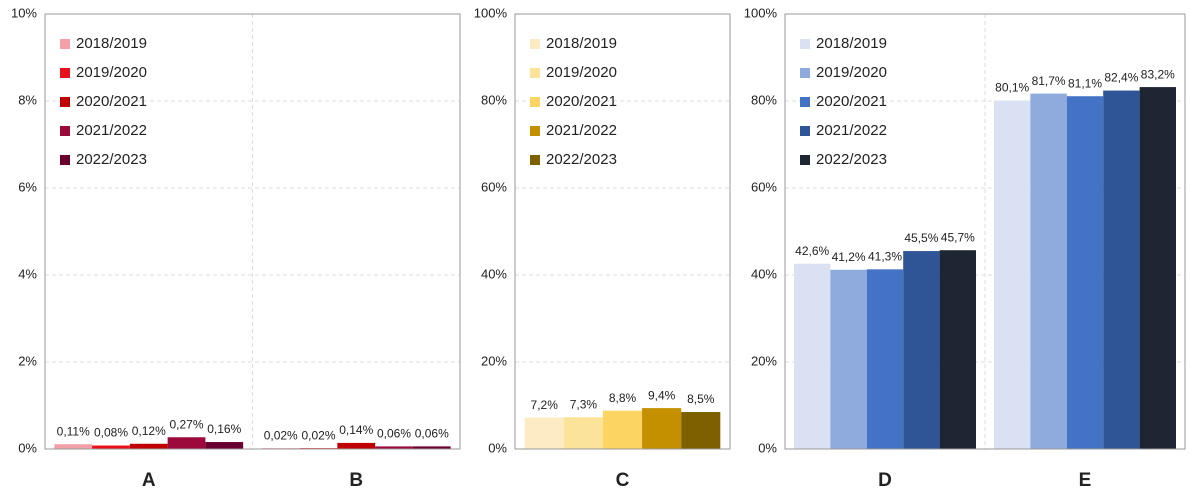 The width and height of the screenshot is (1190, 493). Describe the element at coordinates (662, 395) in the screenshot. I see `value-label: 9,4%` at that location.